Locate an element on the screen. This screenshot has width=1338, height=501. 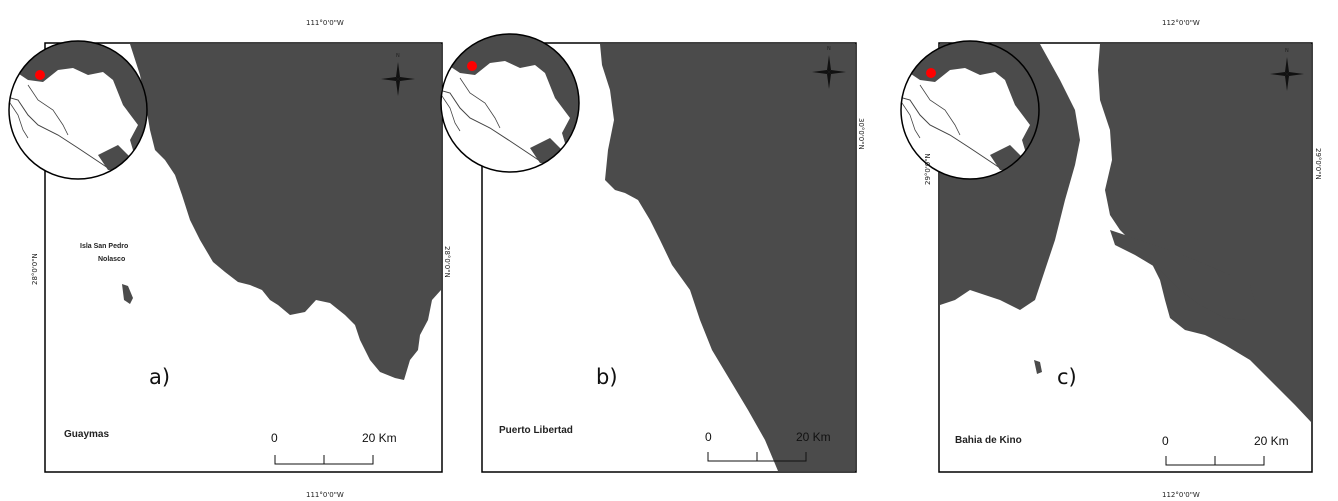
place-name: Puerto Libertad is located at coordinates (536, 430).